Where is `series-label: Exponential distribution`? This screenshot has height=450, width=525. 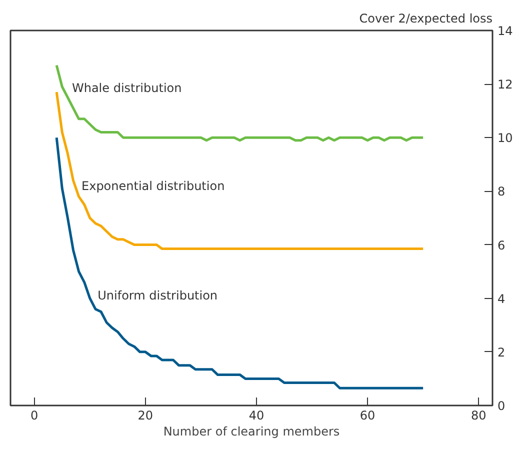
series-label: Exponential distribution is located at coordinates (153, 185).